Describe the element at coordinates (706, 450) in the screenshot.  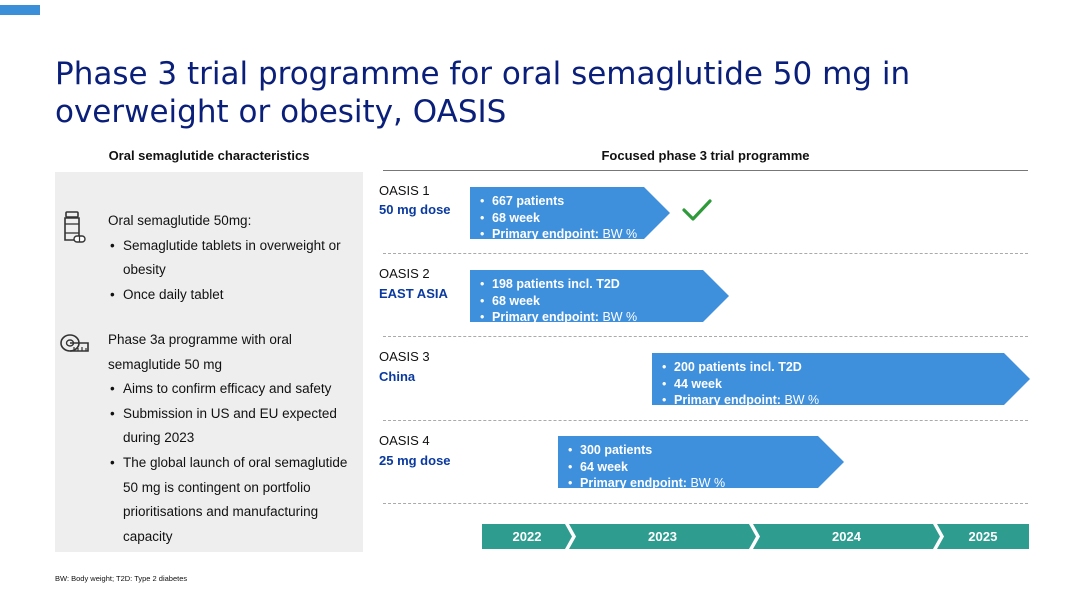
I see `trial-detail: 300 patients` at that location.